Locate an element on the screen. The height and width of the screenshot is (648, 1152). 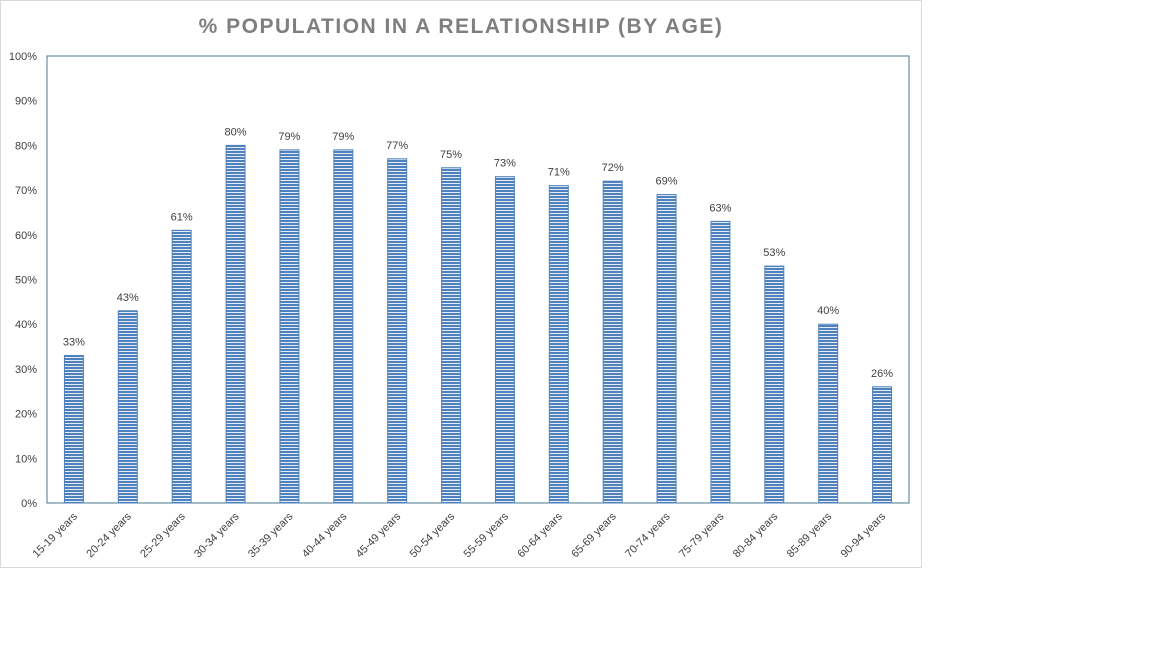
x-tick-label: 70-74 years is located at coordinates (648, 535).